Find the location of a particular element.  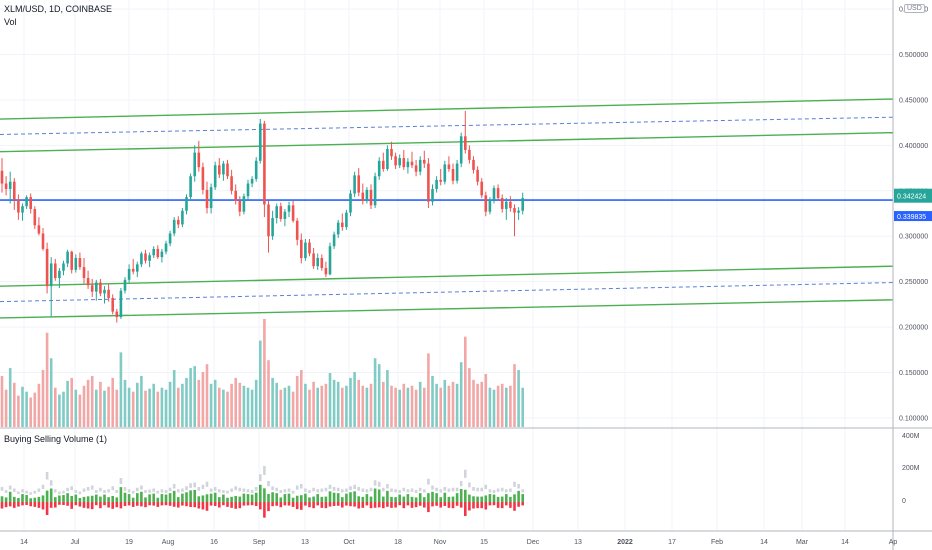

currency-badge: USD is located at coordinates (914, 8).